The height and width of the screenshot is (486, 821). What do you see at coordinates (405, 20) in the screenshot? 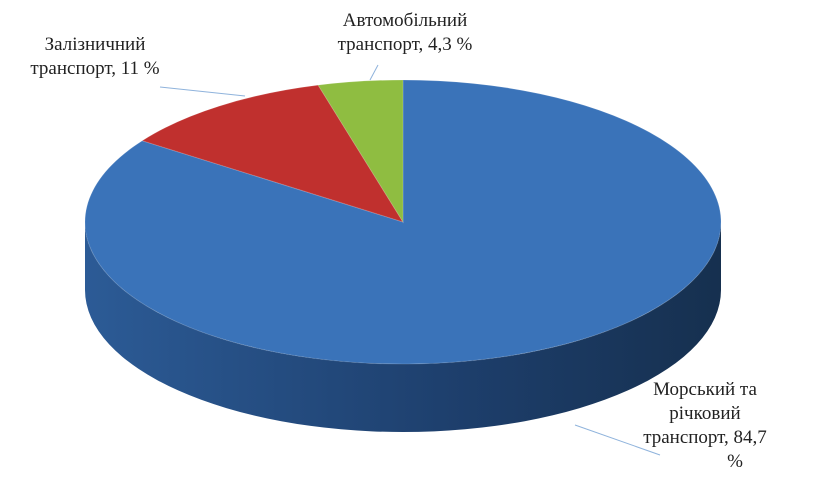
I see `data-label: Автомобільний` at bounding box center [405, 20].